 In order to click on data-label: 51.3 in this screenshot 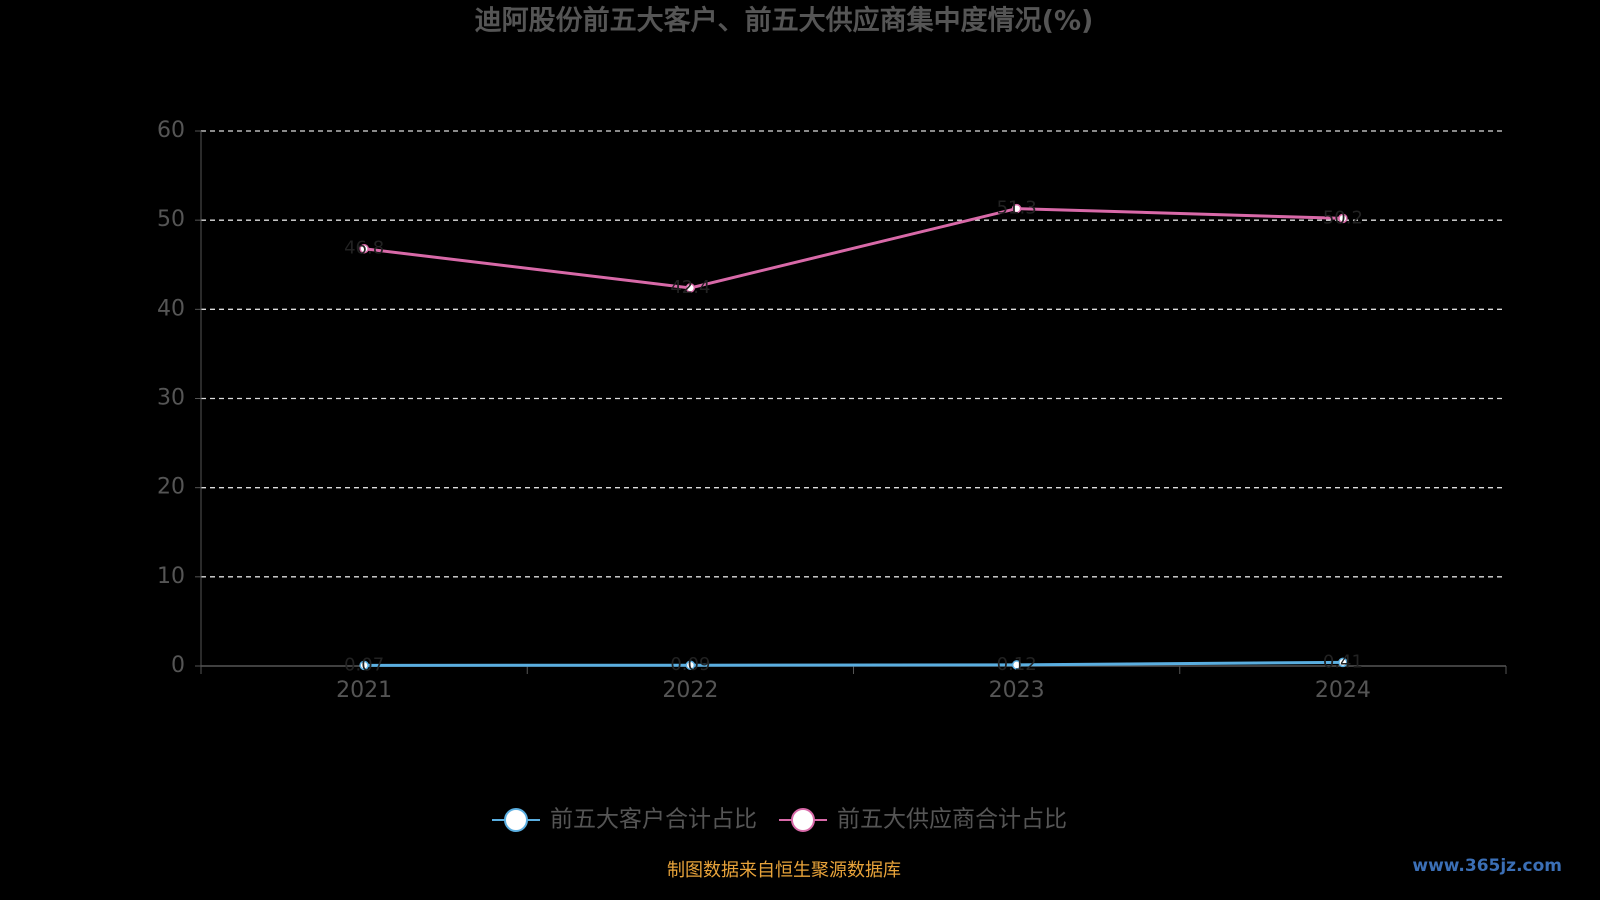, I will do `click(1017, 208)`.